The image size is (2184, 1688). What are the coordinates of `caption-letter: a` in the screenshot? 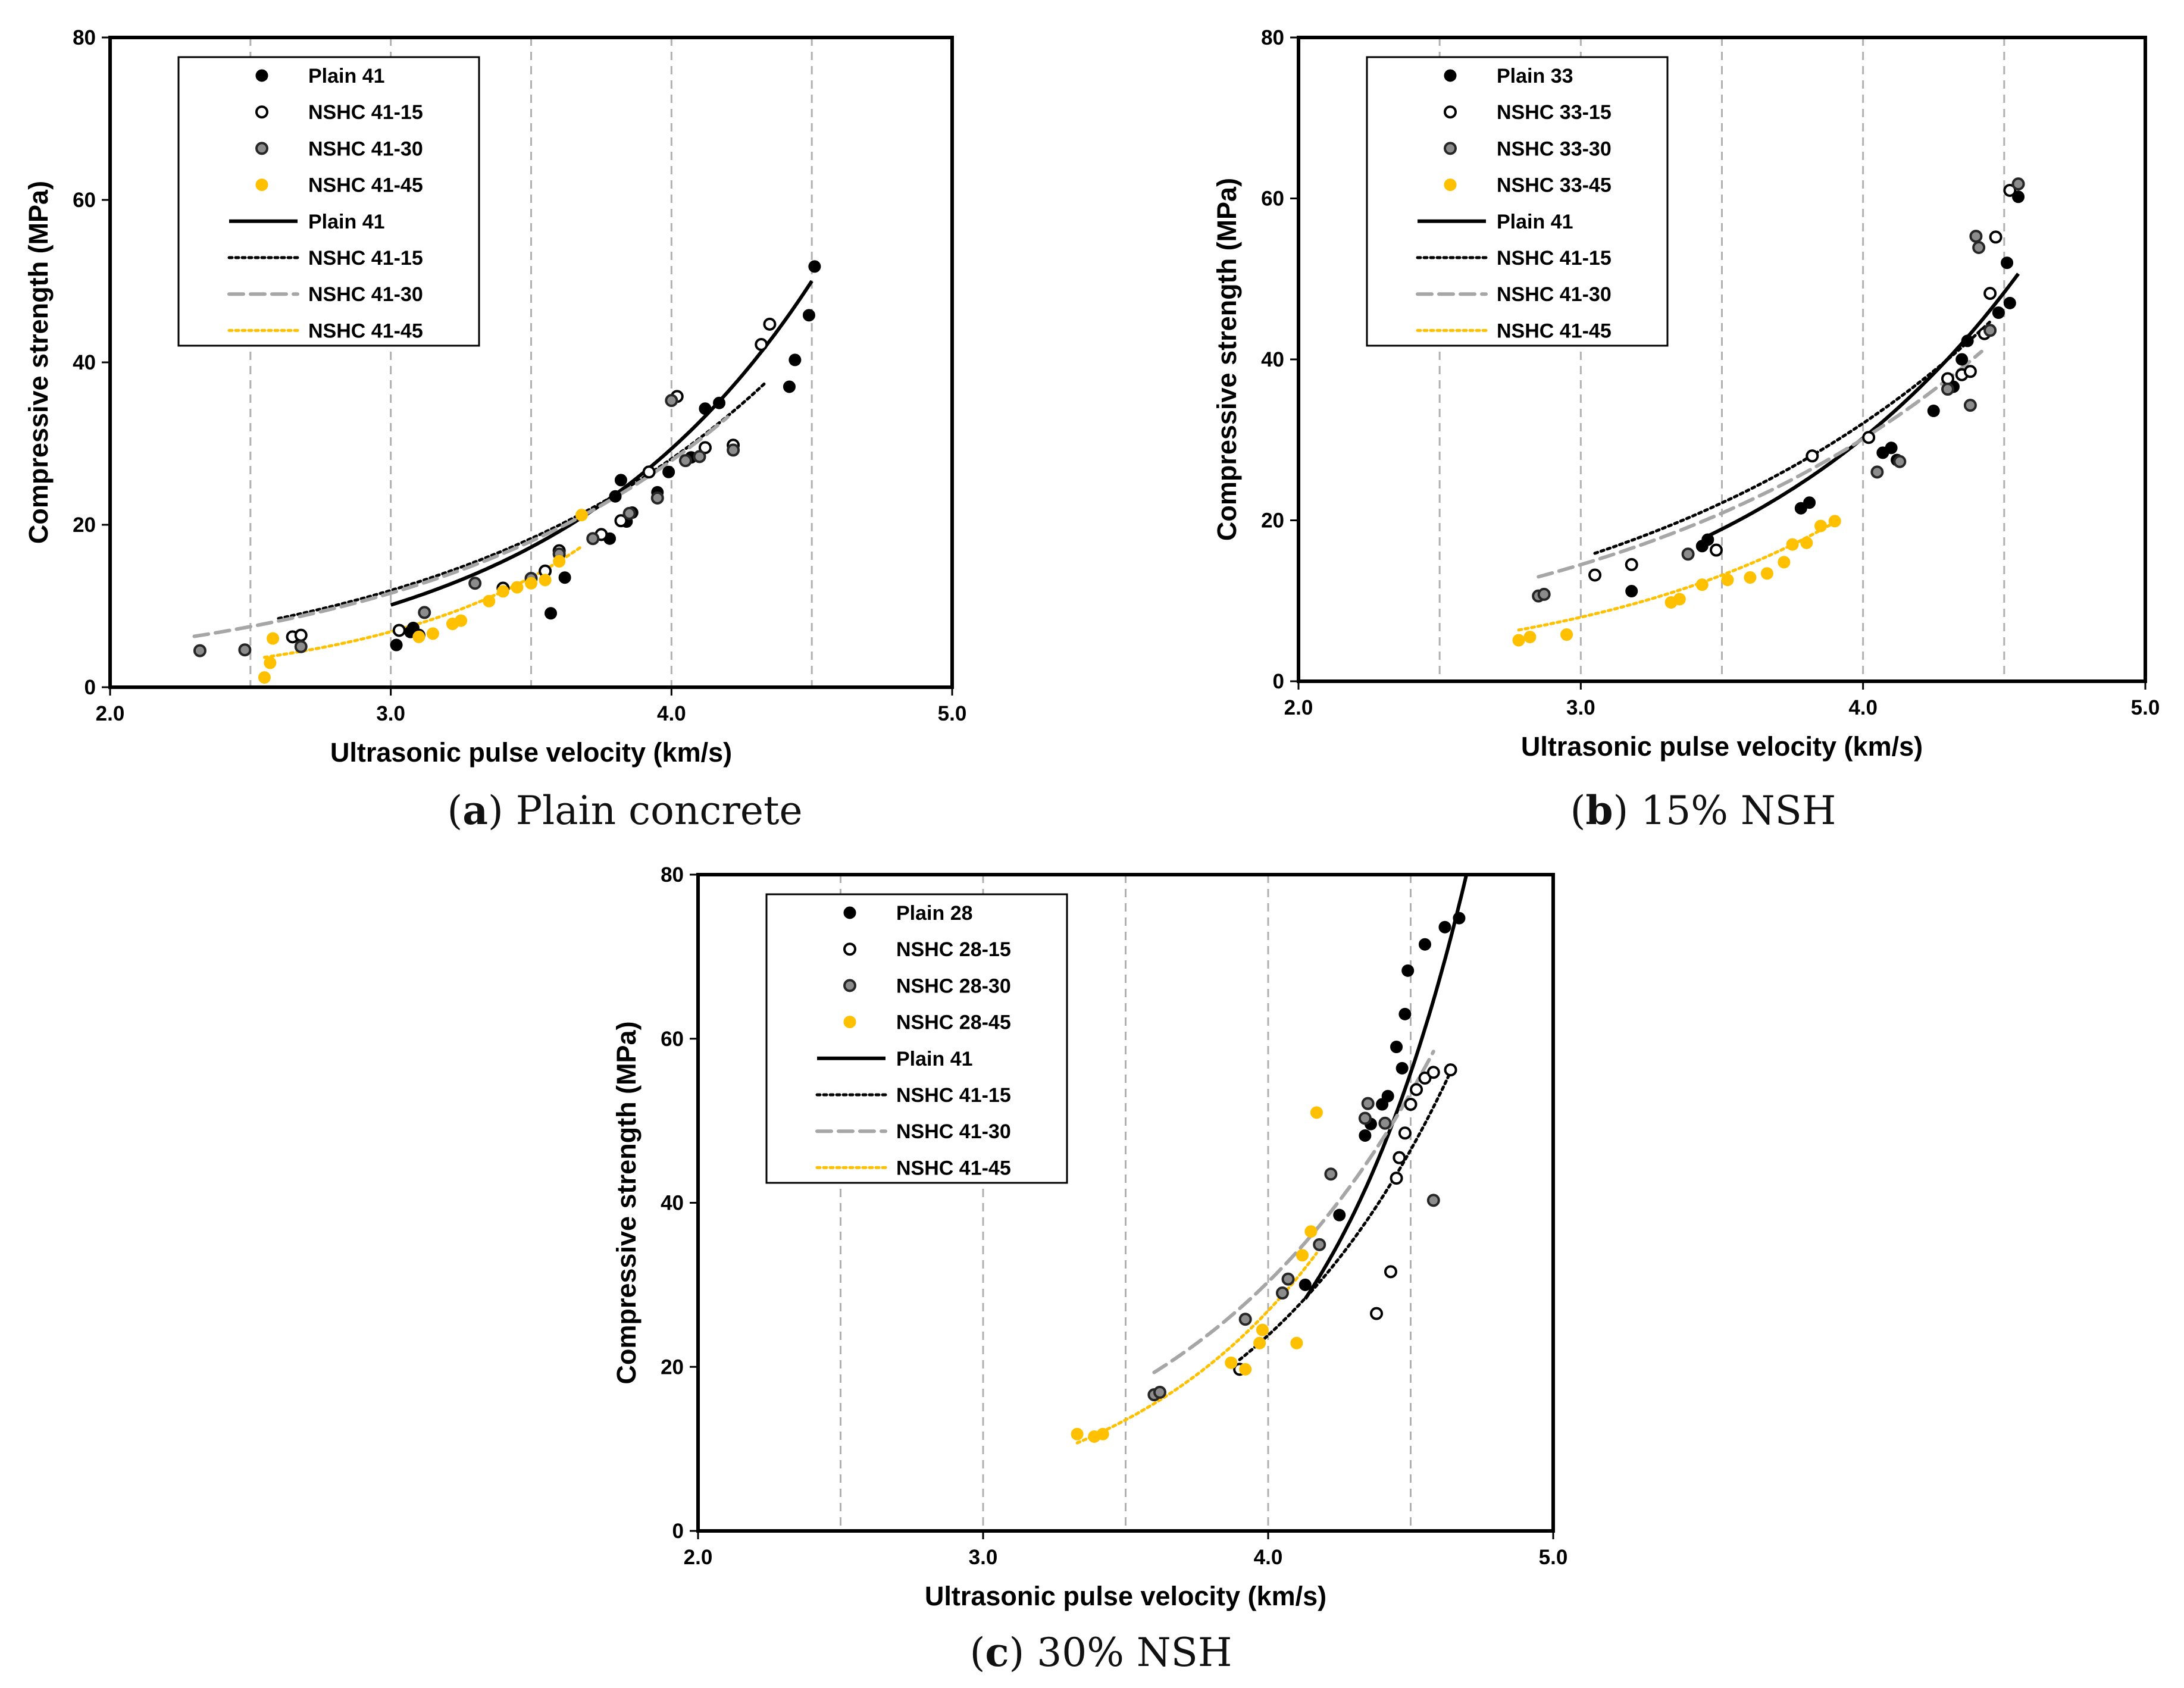 It's located at (475, 810).